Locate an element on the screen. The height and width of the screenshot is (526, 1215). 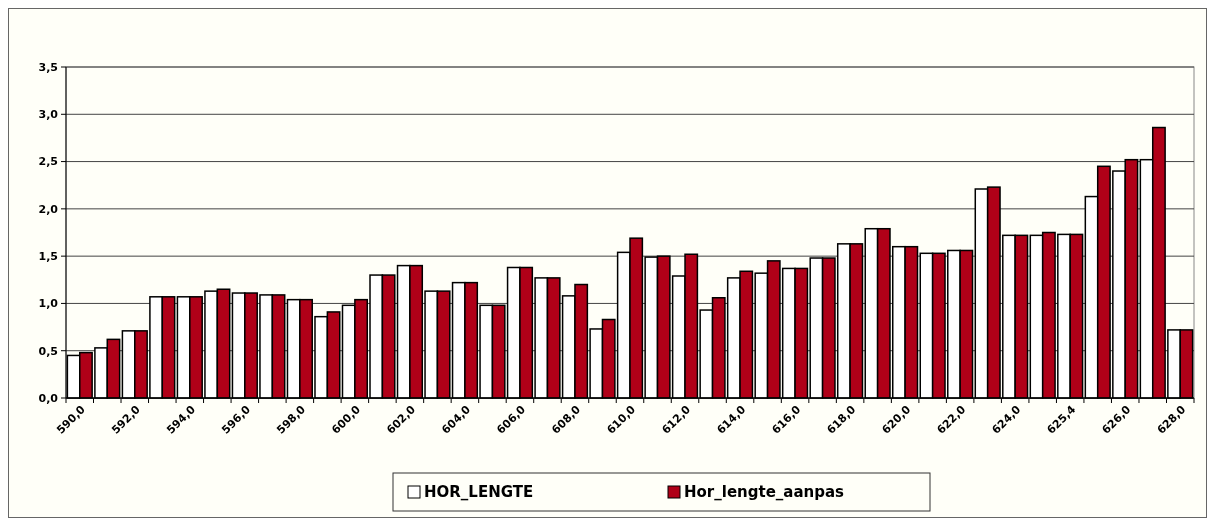
y-tick-label: 2,5 is located at coordinates (48, 162).